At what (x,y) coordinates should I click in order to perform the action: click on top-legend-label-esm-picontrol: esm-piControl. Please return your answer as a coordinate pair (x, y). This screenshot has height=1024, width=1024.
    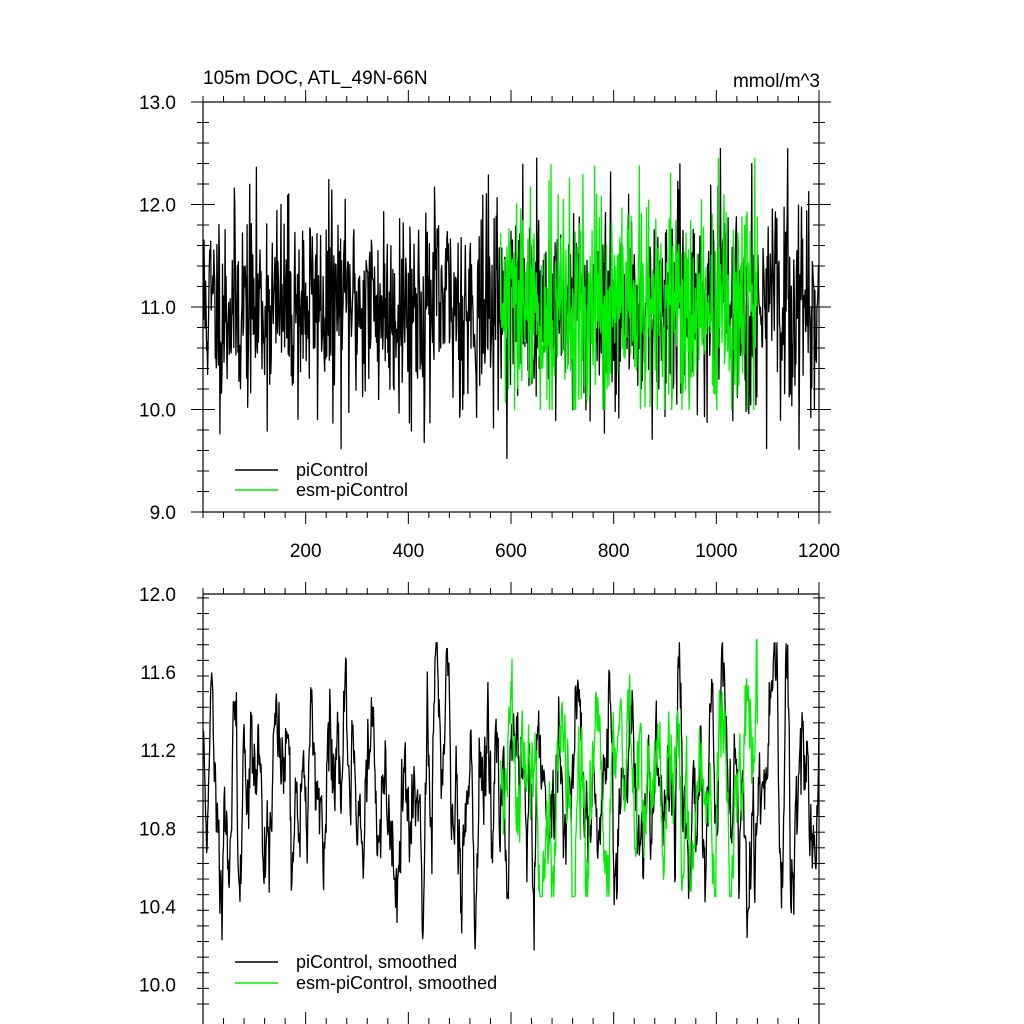
    Looking at the image, I should click on (352, 490).